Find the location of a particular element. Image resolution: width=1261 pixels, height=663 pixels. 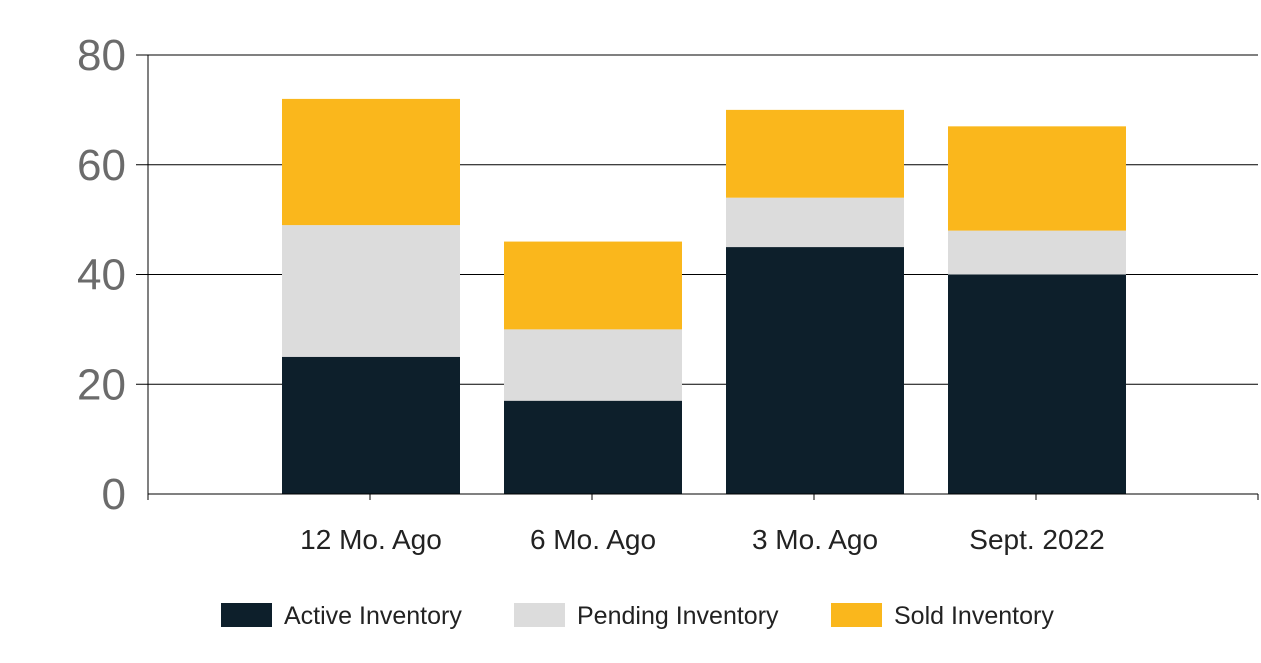

y-tick-label: 80 is located at coordinates (101, 55).